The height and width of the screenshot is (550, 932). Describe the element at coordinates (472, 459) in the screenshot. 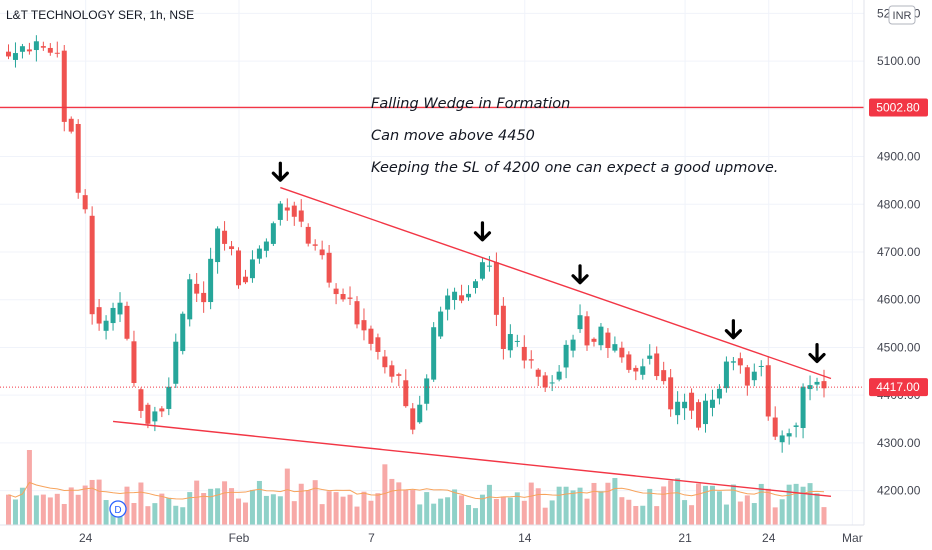

I see `lower-trendline` at that location.